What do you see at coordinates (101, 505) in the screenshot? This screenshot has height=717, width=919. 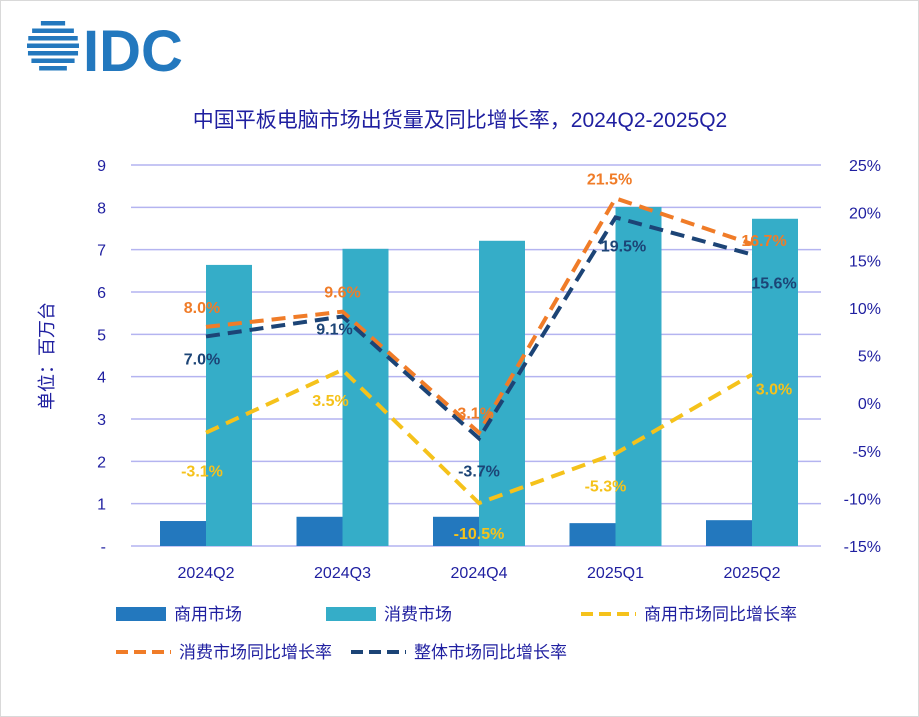 I see `y-tick-label: 1` at bounding box center [101, 505].